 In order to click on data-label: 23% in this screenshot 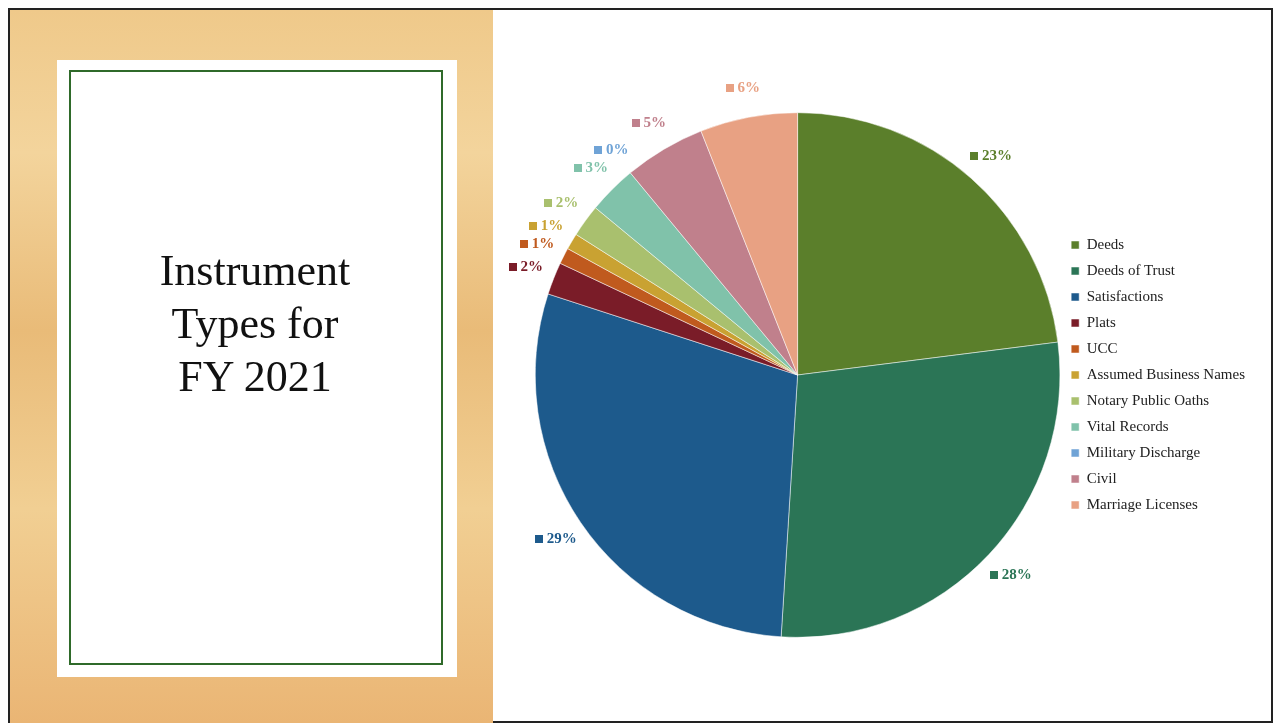, I will do `click(996, 154)`.